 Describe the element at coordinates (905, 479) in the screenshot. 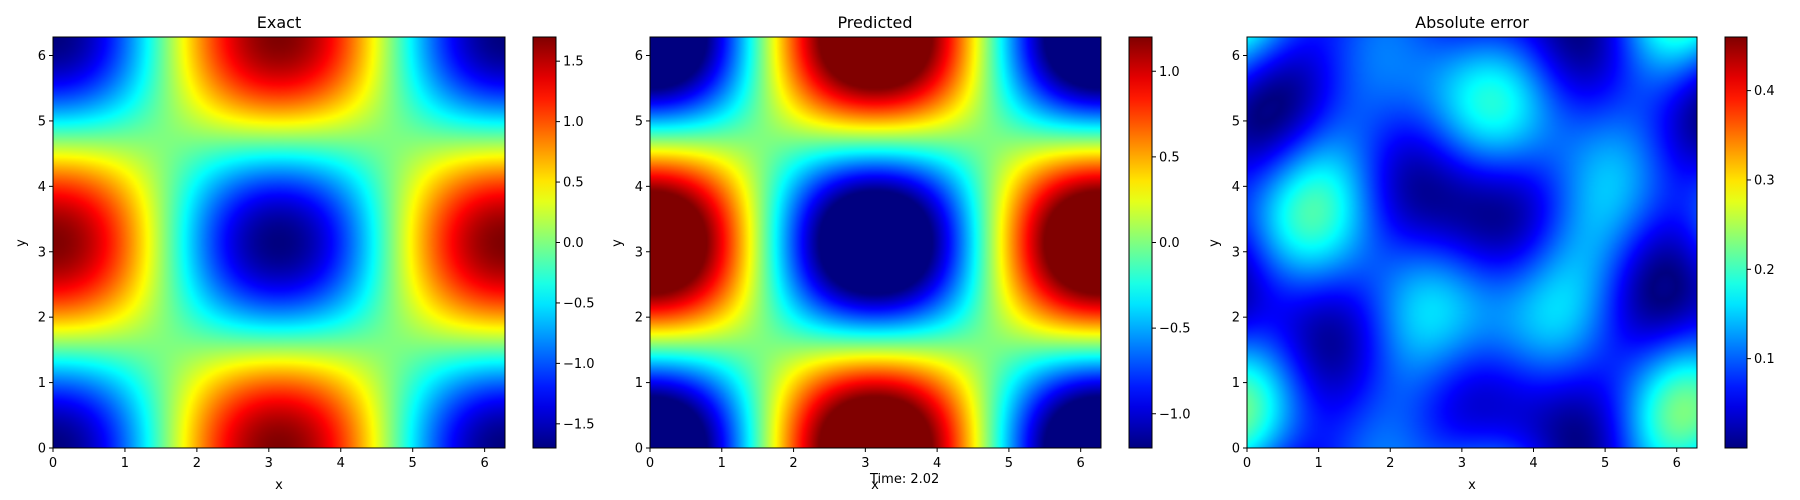

I see `time-caption: Time: 2.02` at that location.